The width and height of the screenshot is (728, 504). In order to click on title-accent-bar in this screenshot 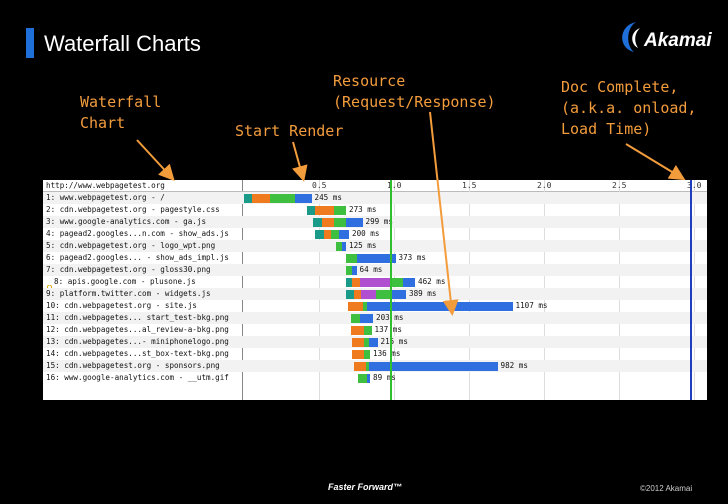, I will do `click(30, 43)`.